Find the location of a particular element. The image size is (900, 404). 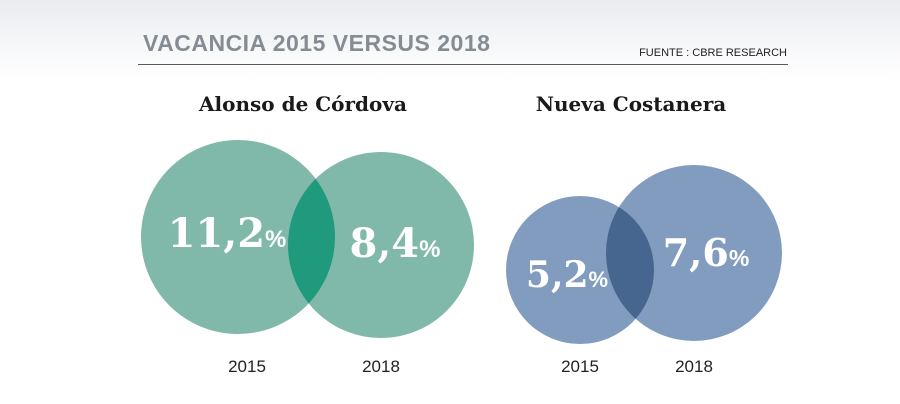

circle-2015-alonso is located at coordinates (238, 237).